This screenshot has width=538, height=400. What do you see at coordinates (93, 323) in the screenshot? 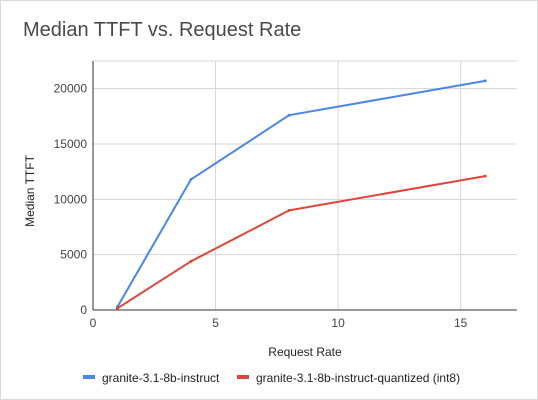
I see `x-tick-label: 0` at bounding box center [93, 323].